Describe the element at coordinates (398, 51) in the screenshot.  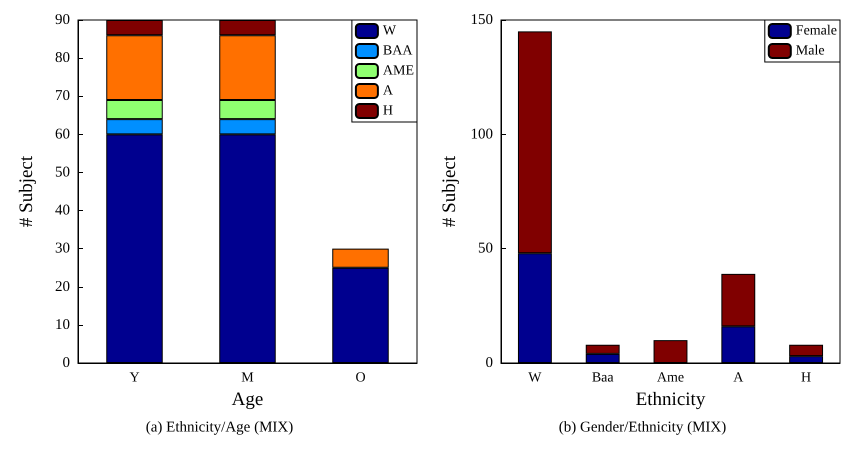
I see `legend-label: BAA` at that location.